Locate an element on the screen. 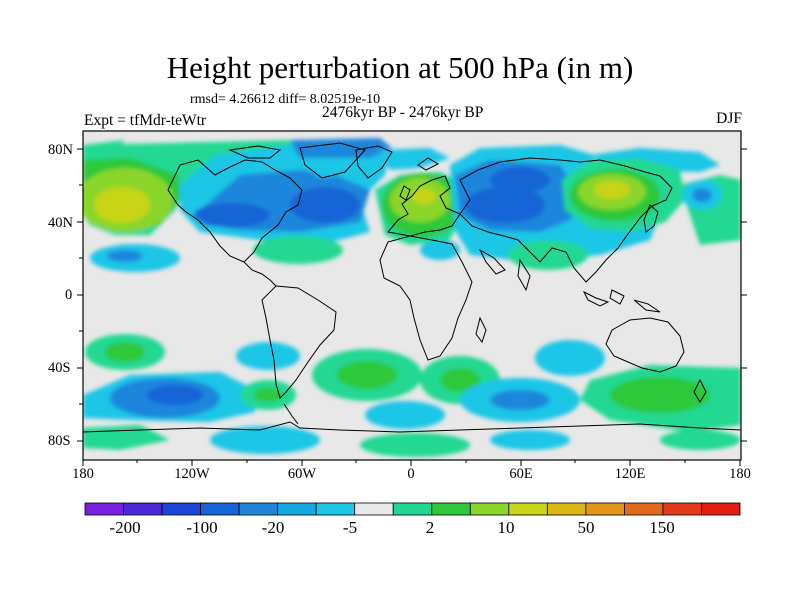  lon-label-180e: 180 is located at coordinates (740, 474).